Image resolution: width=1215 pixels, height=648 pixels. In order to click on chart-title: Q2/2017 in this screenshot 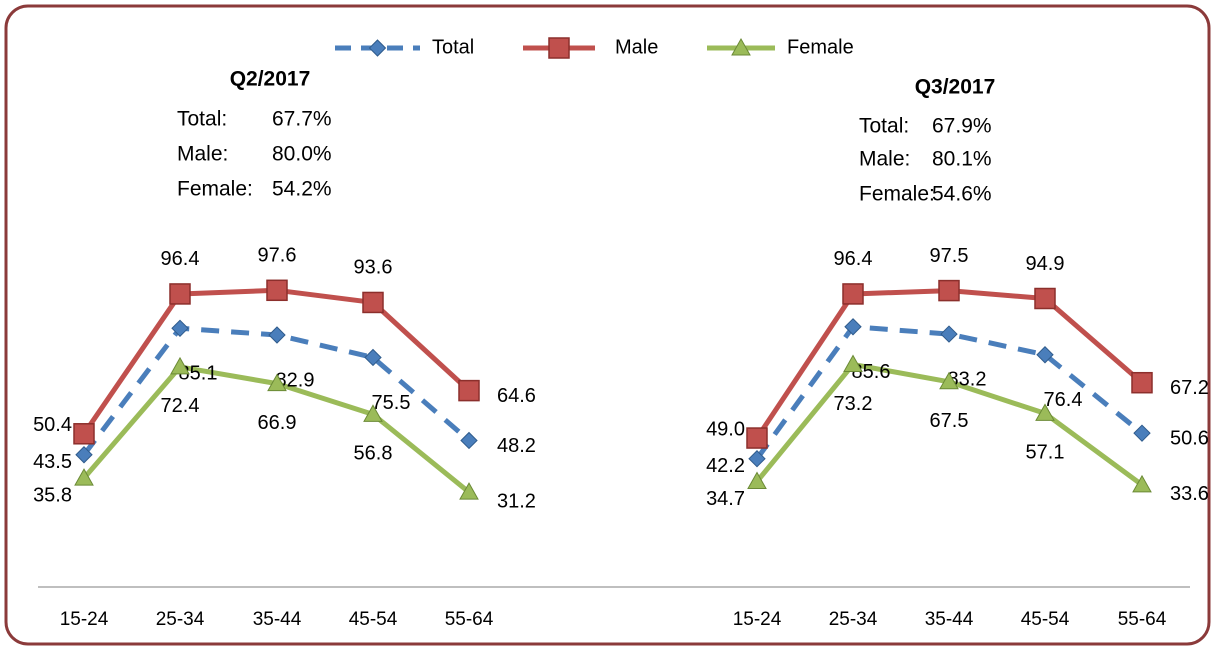, I will do `click(270, 79)`.